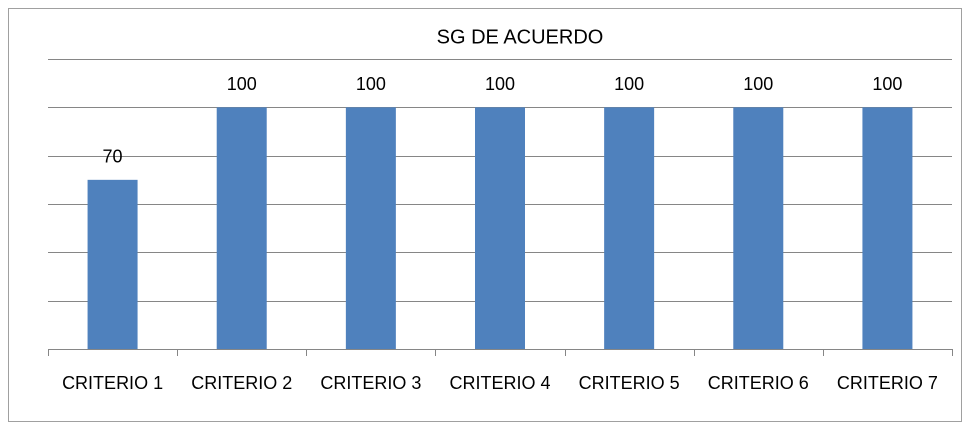 The image size is (970, 435). I want to click on x-tick-label: CRITERIO 3, so click(370, 383).